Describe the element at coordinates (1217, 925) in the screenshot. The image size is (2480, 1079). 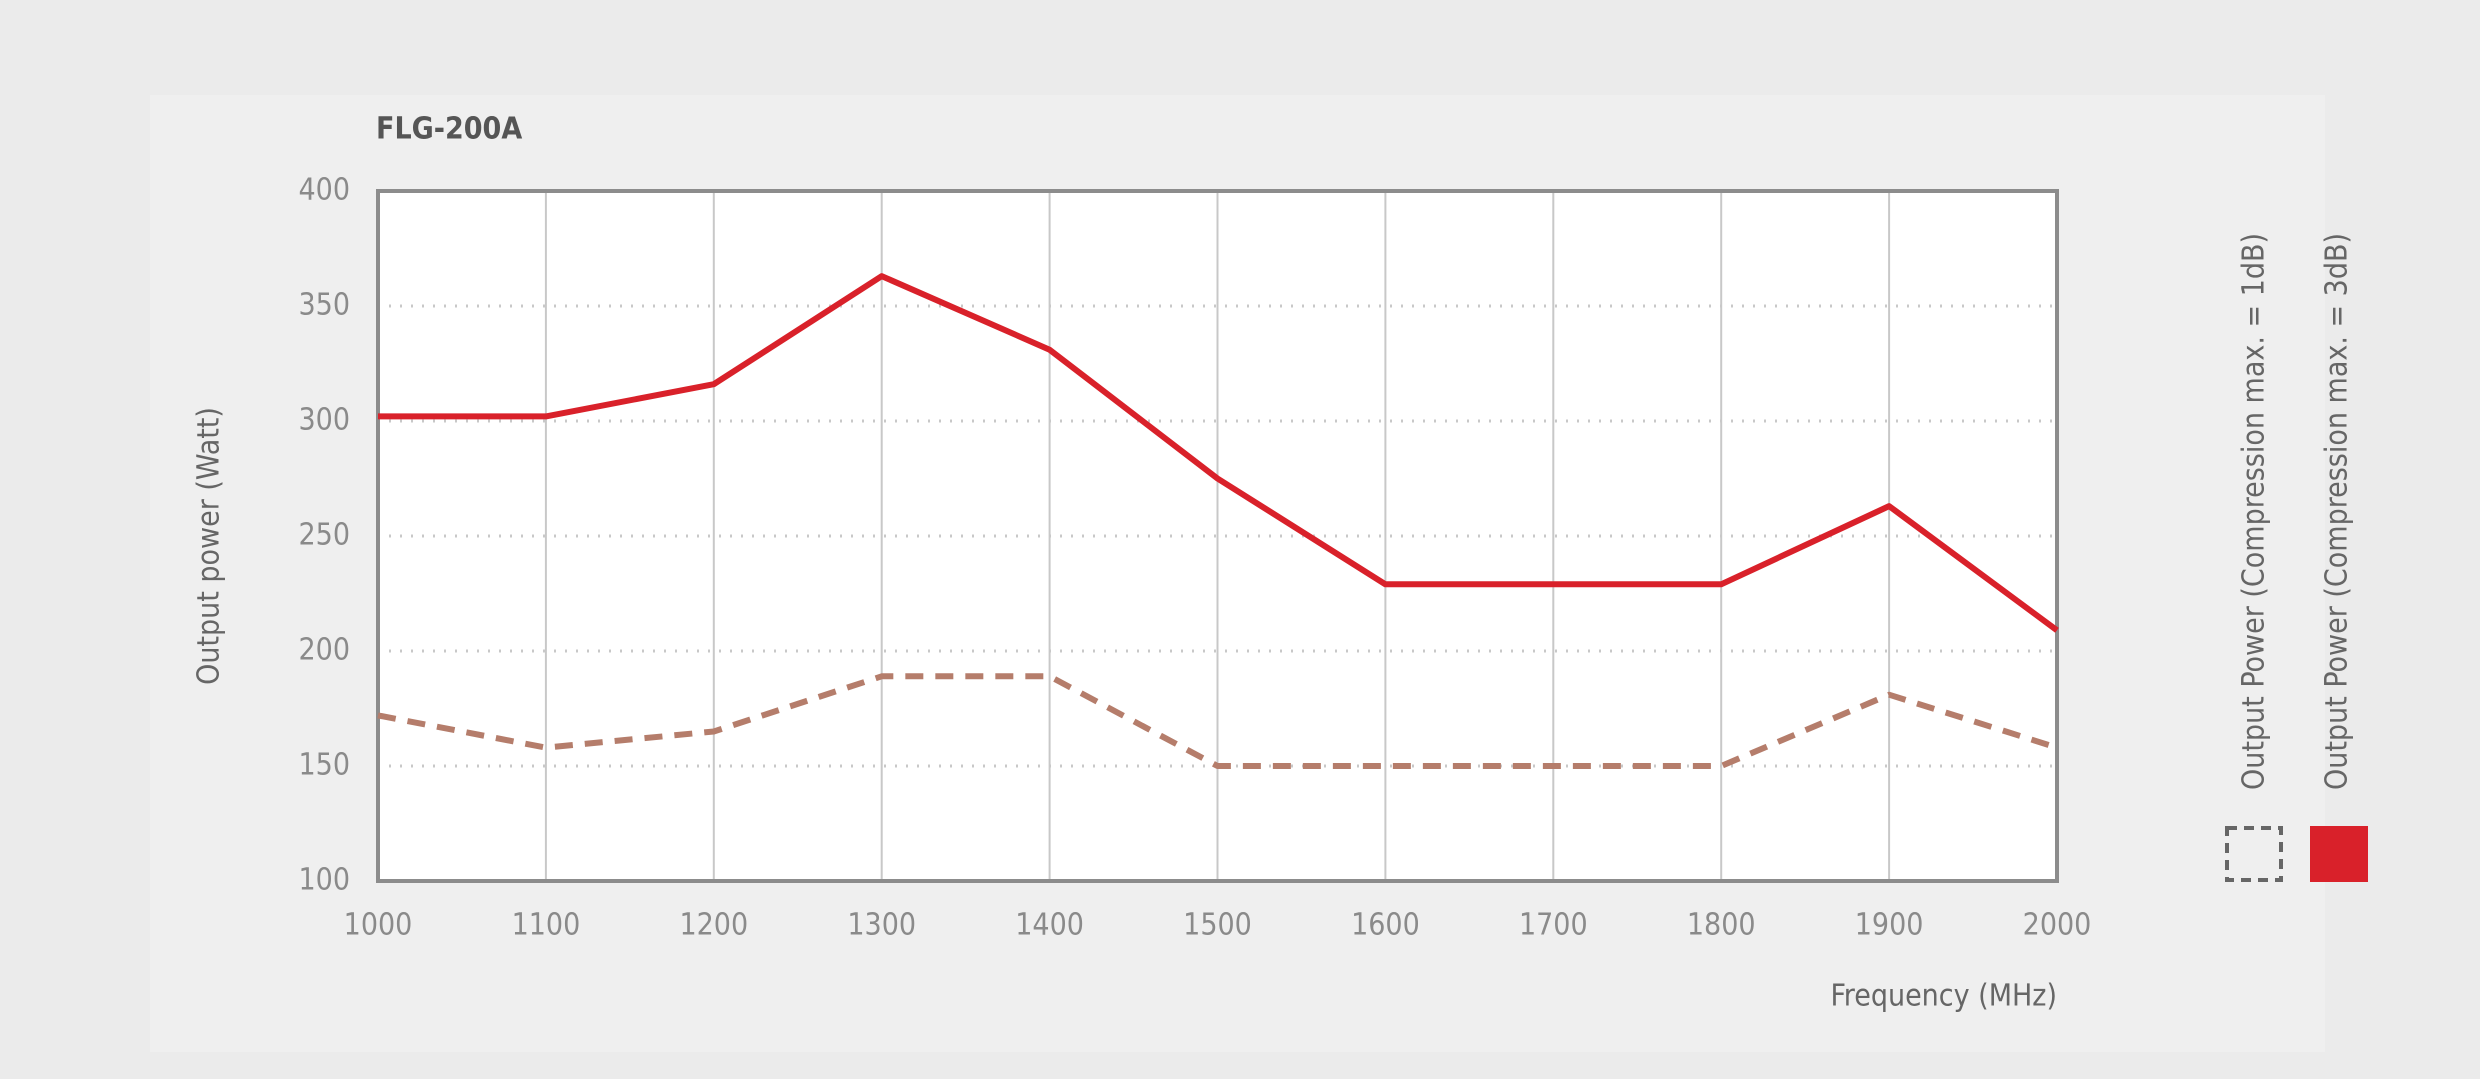
I see `x-tick-label: 1500` at that location.